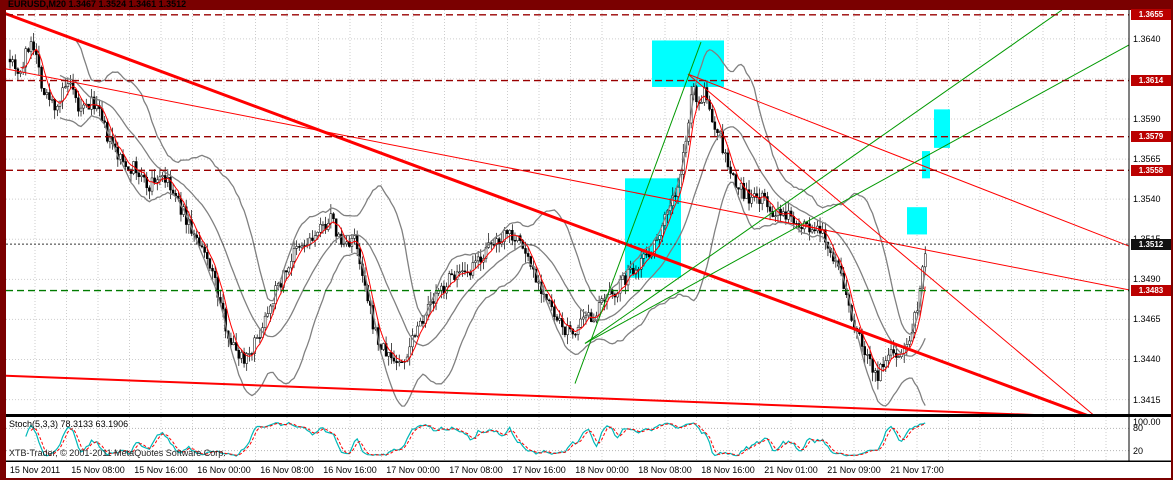  I want to click on time-axis-label: 18 Nov 00:00, so click(602, 470).